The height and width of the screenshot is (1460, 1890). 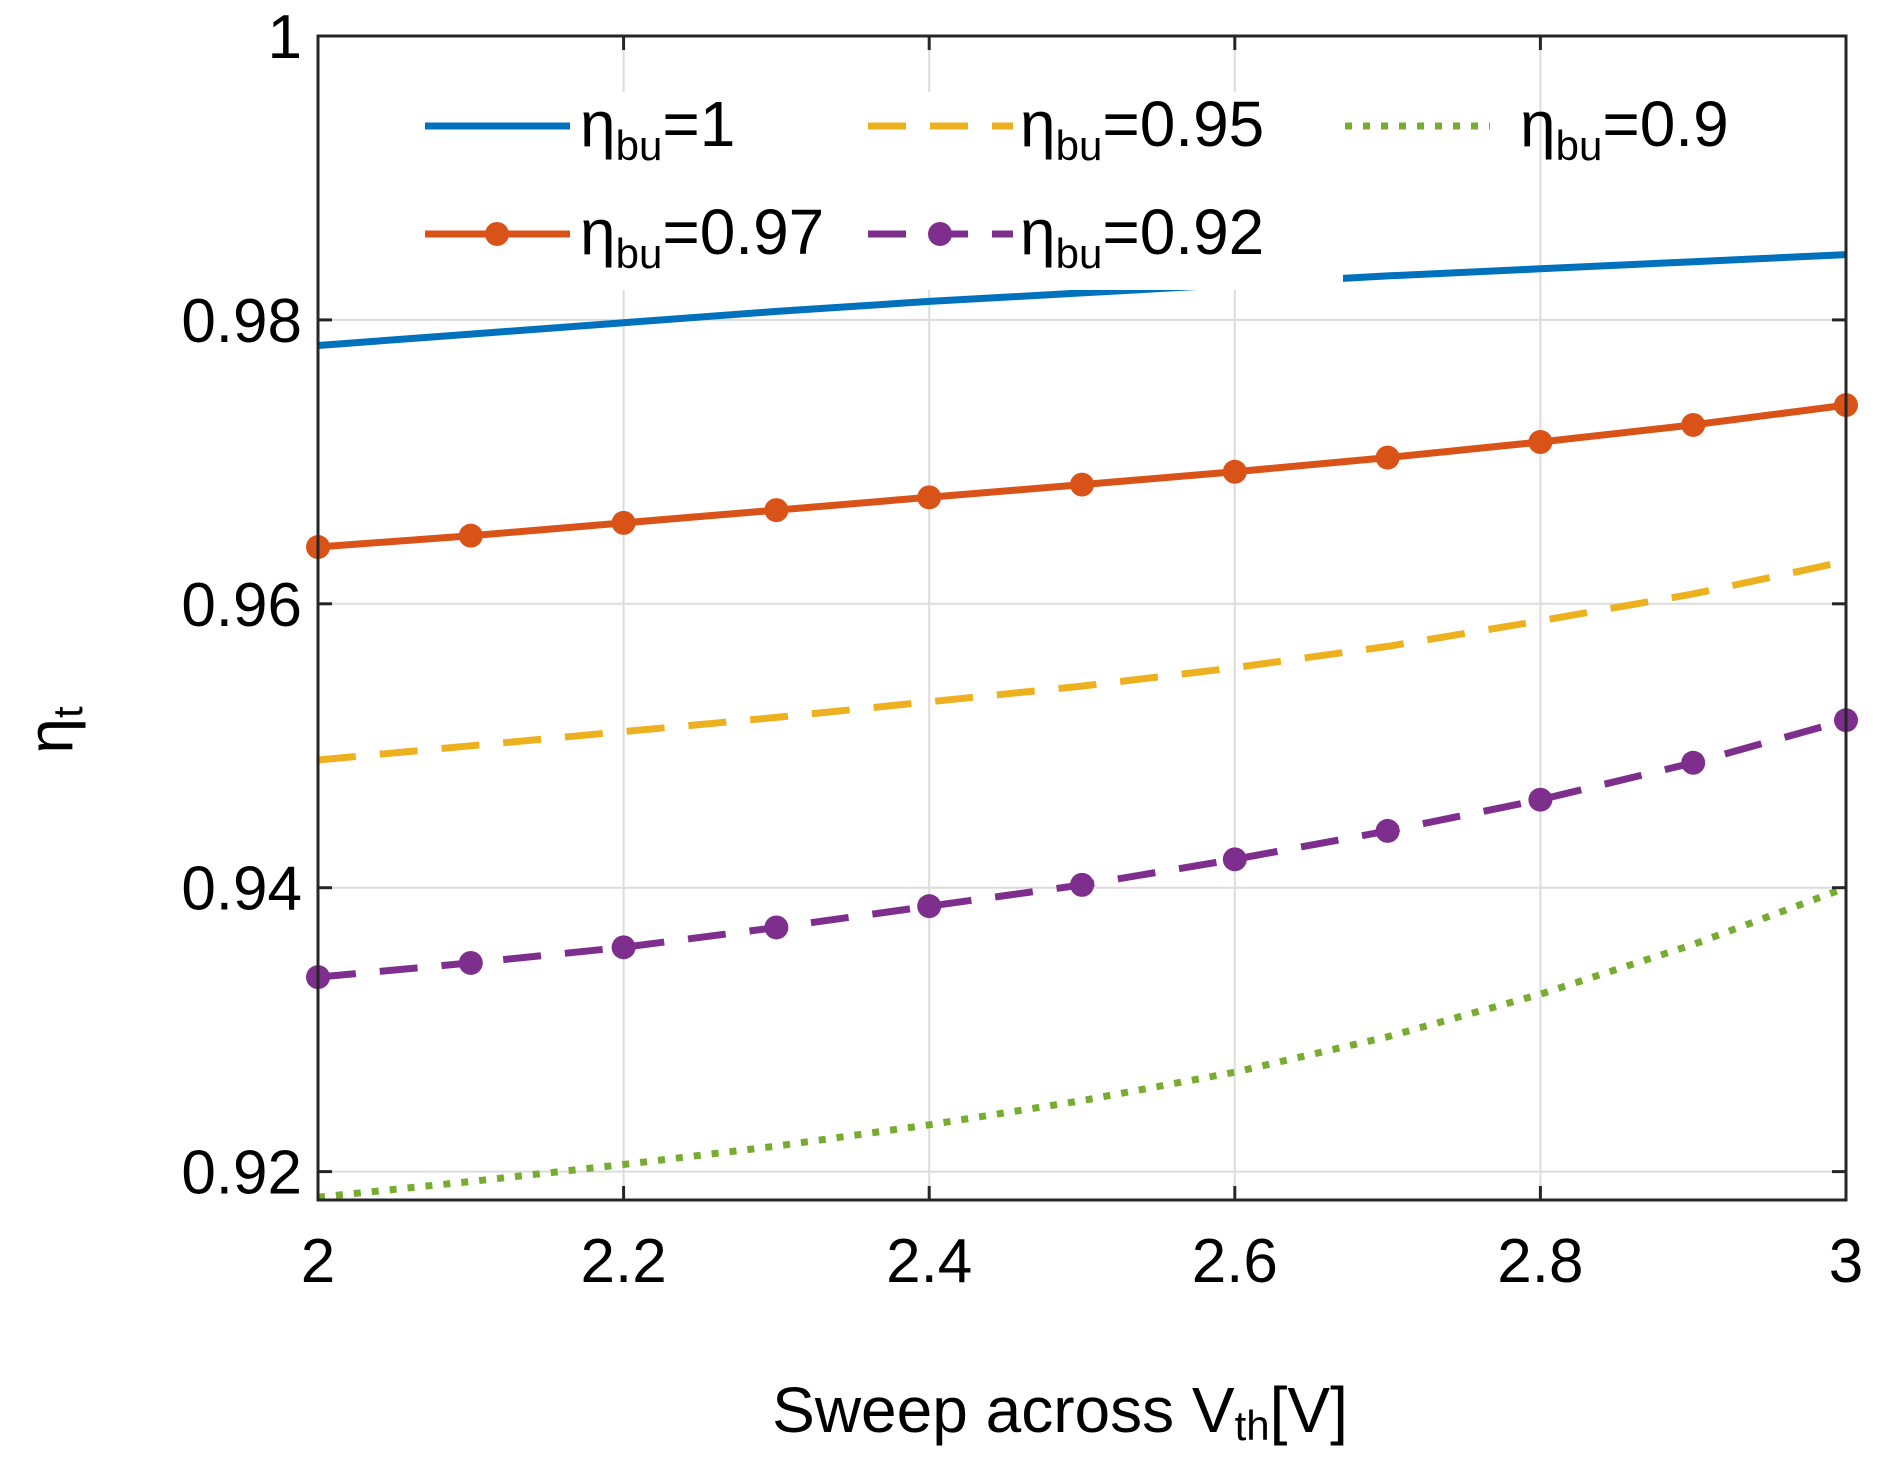 What do you see at coordinates (1060, 1411) in the screenshot?
I see `x-axis-title: Sweep across Vth[V]` at bounding box center [1060, 1411].